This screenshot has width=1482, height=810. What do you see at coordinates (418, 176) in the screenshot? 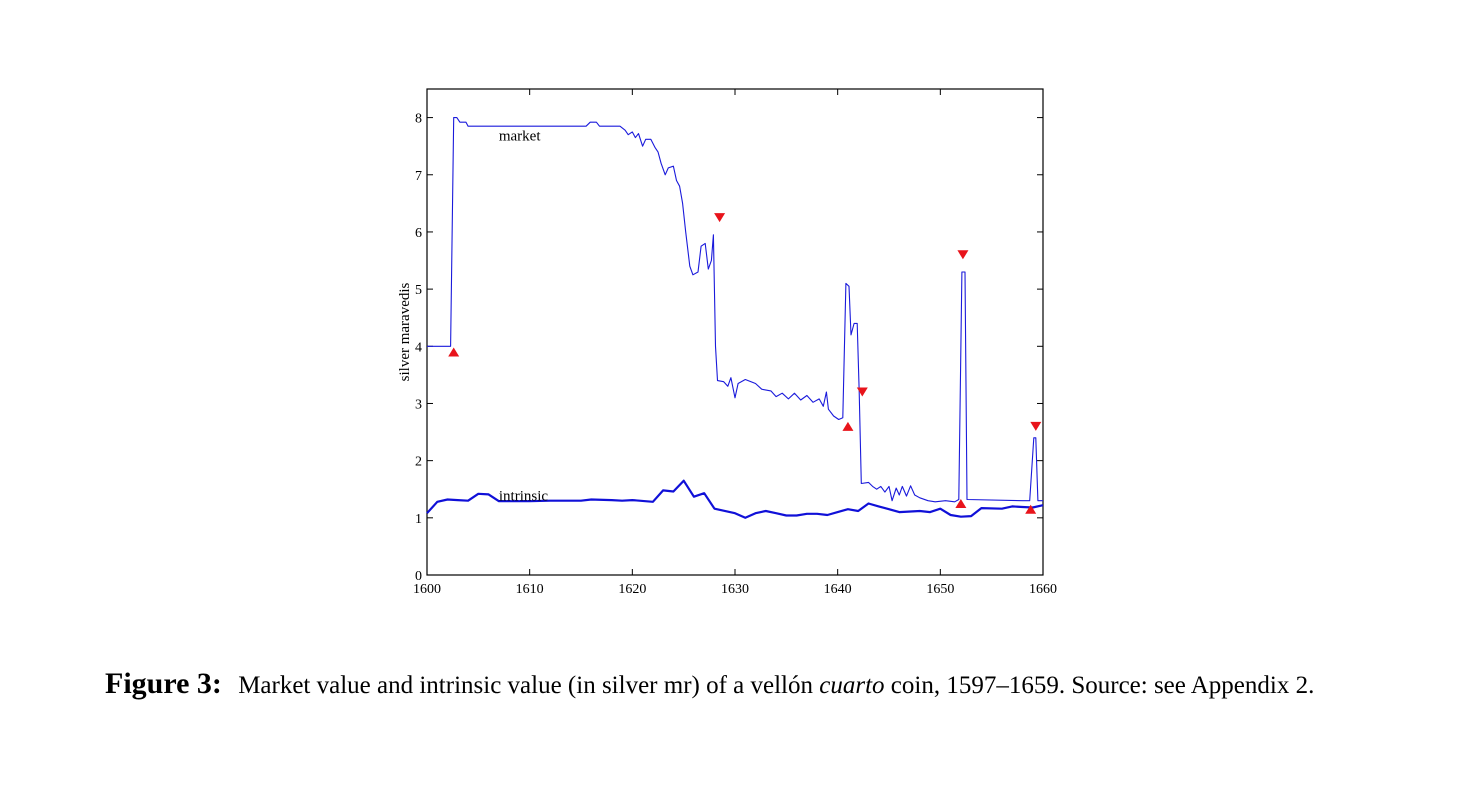
I see `y-tick-label: 7` at bounding box center [418, 176].